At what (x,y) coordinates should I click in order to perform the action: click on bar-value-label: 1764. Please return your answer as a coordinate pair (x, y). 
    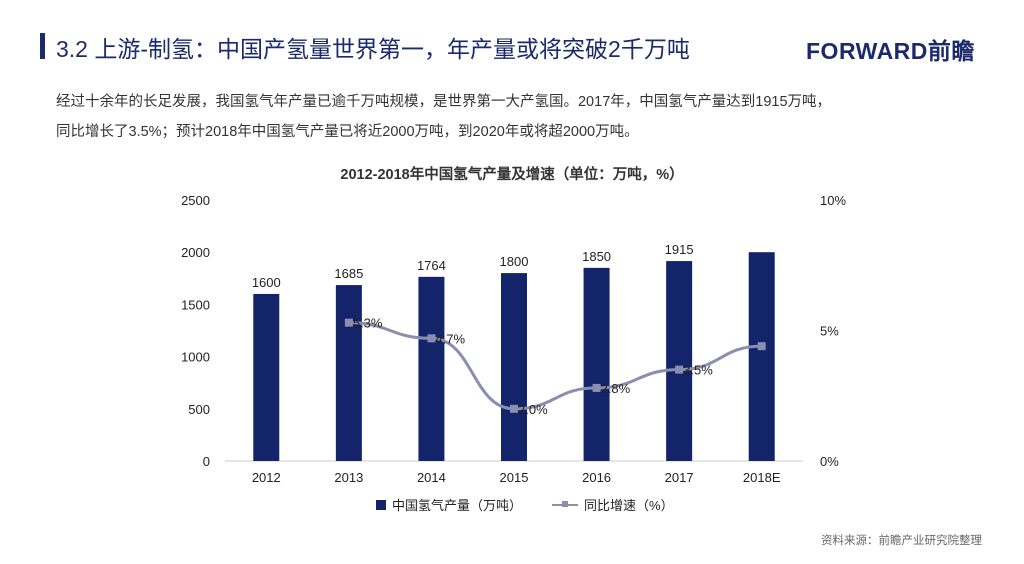
    Looking at the image, I should click on (431, 265).